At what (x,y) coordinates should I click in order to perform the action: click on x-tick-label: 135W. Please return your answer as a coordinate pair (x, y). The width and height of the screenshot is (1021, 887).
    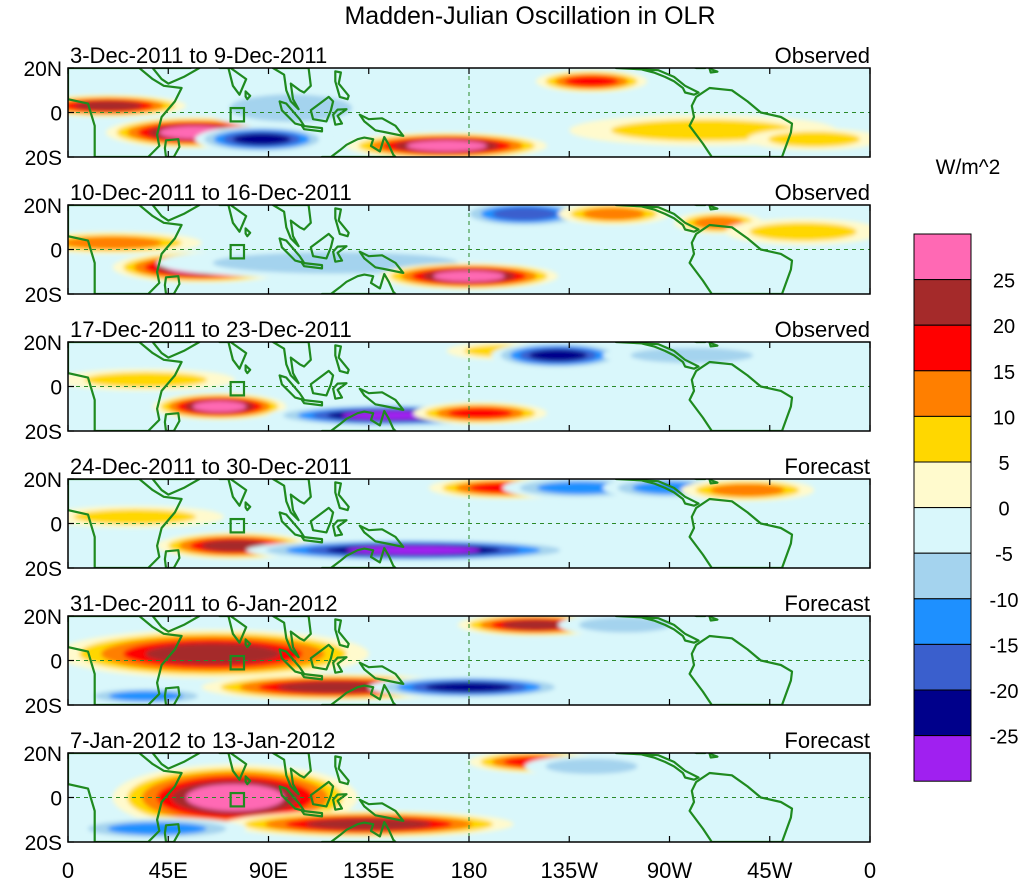
    Looking at the image, I should click on (570, 870).